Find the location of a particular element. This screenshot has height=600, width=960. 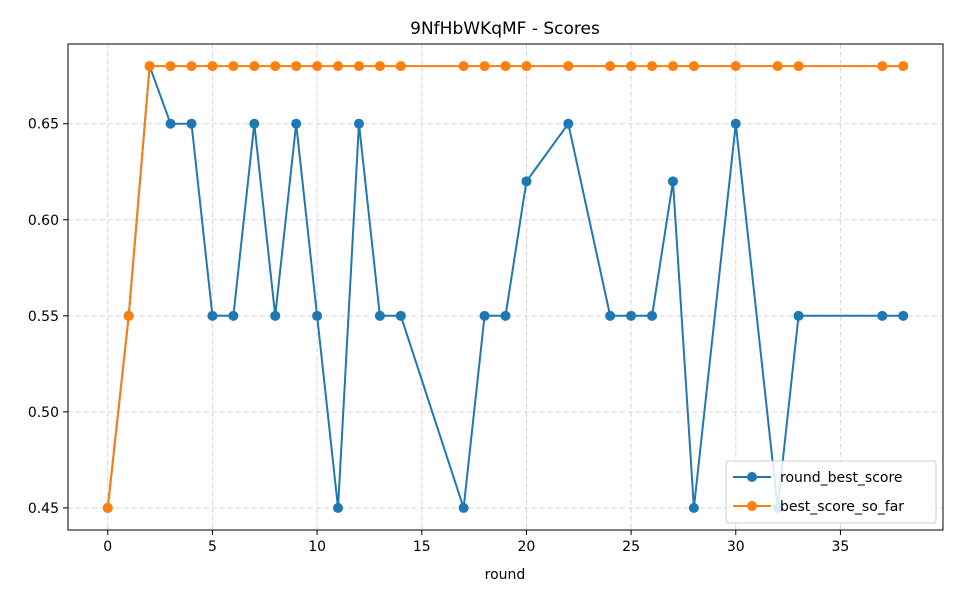

x-tick-label: 20 is located at coordinates (527, 547).